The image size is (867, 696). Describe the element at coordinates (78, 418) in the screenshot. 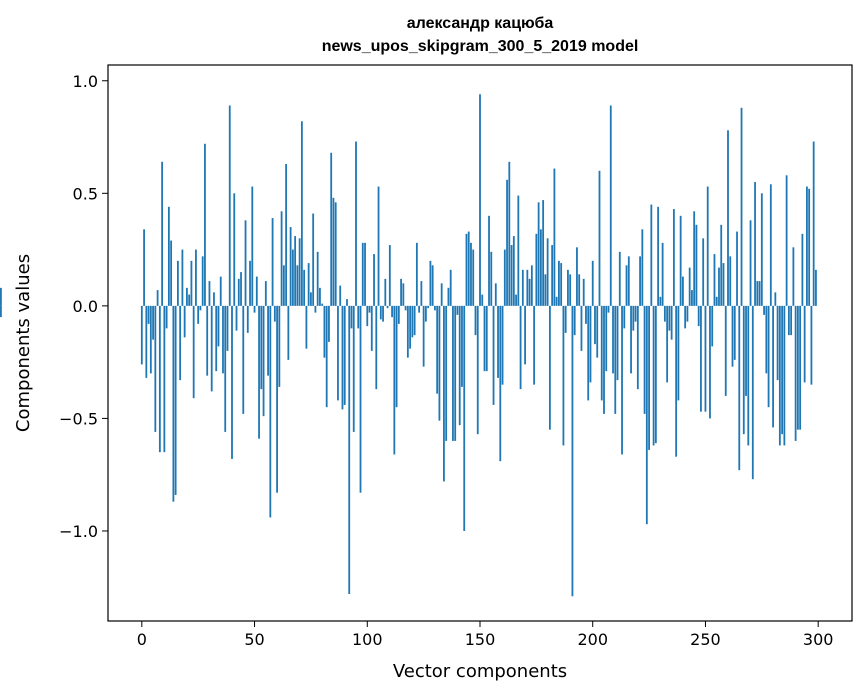

I see `y-tick-label: −0.5` at that location.